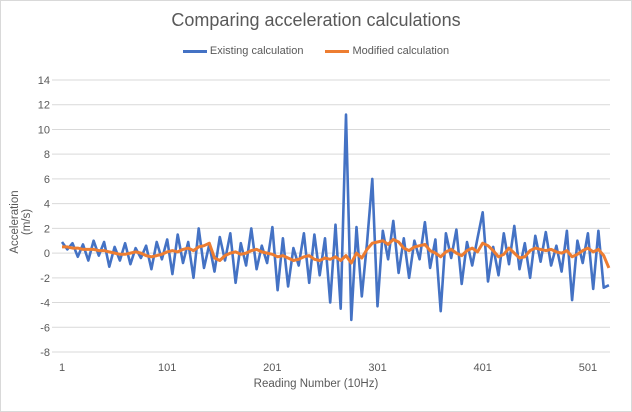  Describe the element at coordinates (401, 51) in the screenshot. I see `legend-label-modified: Modified calculation` at that location.